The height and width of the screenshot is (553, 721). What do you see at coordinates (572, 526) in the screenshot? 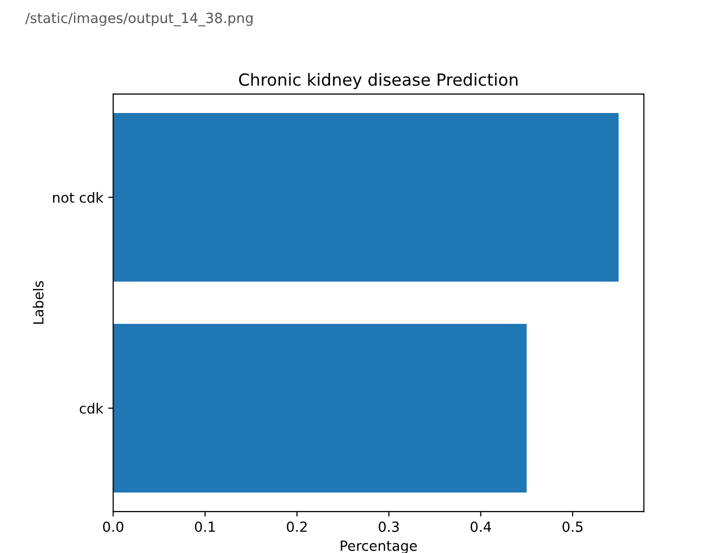
I see `x-tick-label: 0.5` at bounding box center [572, 526].